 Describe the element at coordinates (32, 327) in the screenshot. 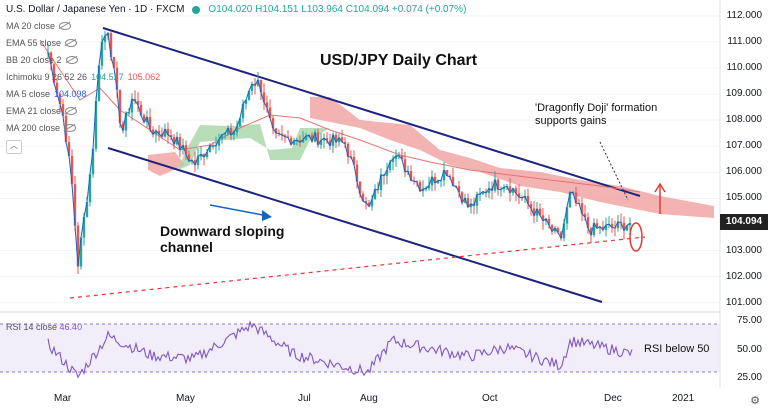

I see `rsi-name: RSI 14 close` at that location.